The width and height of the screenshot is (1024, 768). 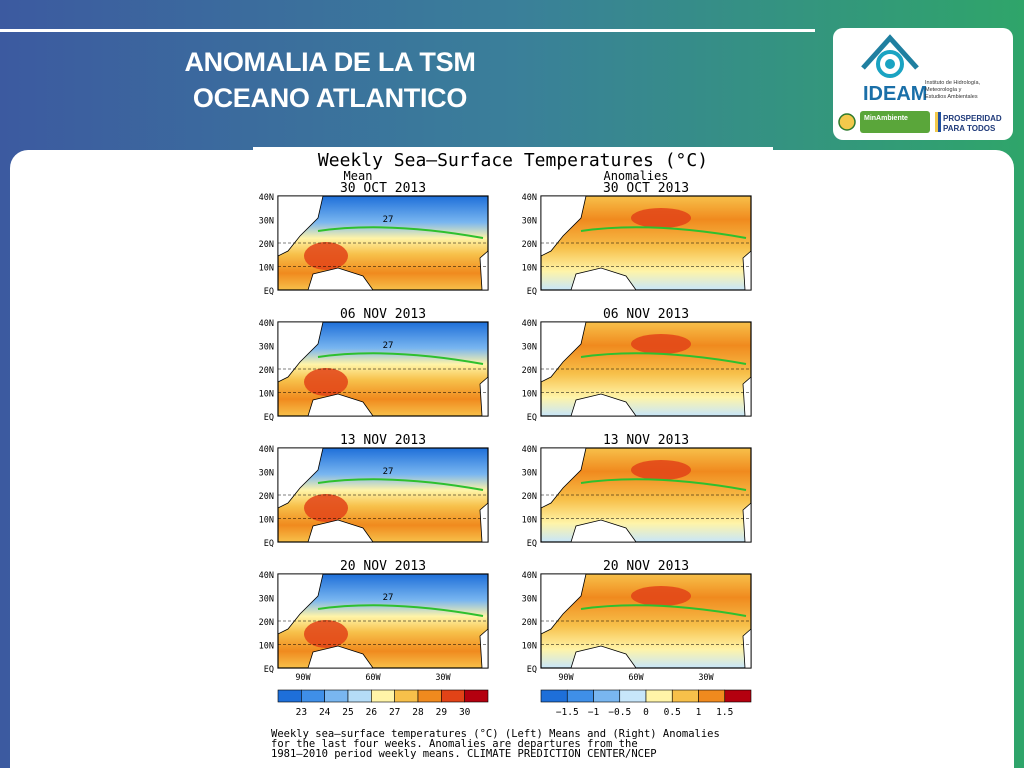 What do you see at coordinates (529, 324) in the screenshot?
I see `anom-lat-label-1-0: 40N` at bounding box center [529, 324].